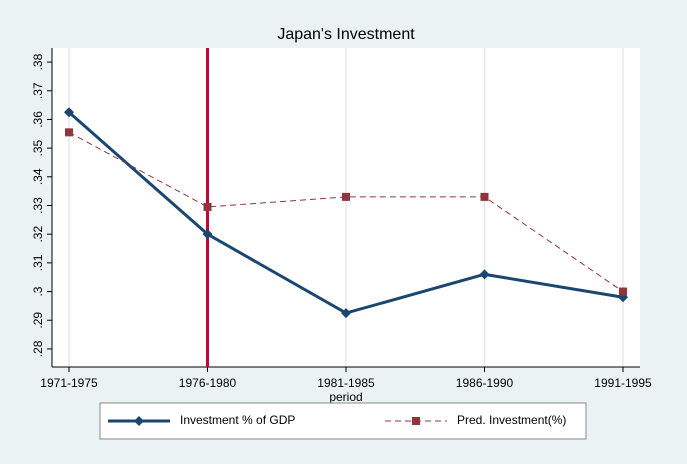 The image size is (687, 464). Describe the element at coordinates (38, 234) in the screenshot. I see `y-tick-label: .32` at that location.